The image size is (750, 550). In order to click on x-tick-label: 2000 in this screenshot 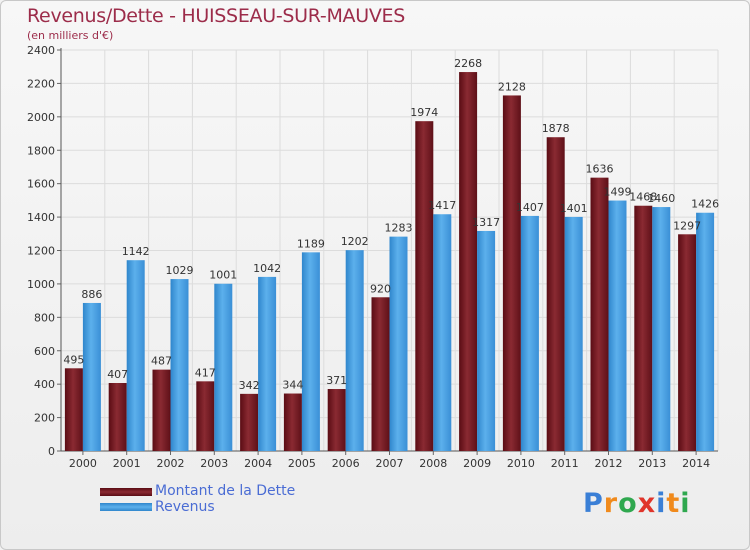, I will do `click(83, 463)`.